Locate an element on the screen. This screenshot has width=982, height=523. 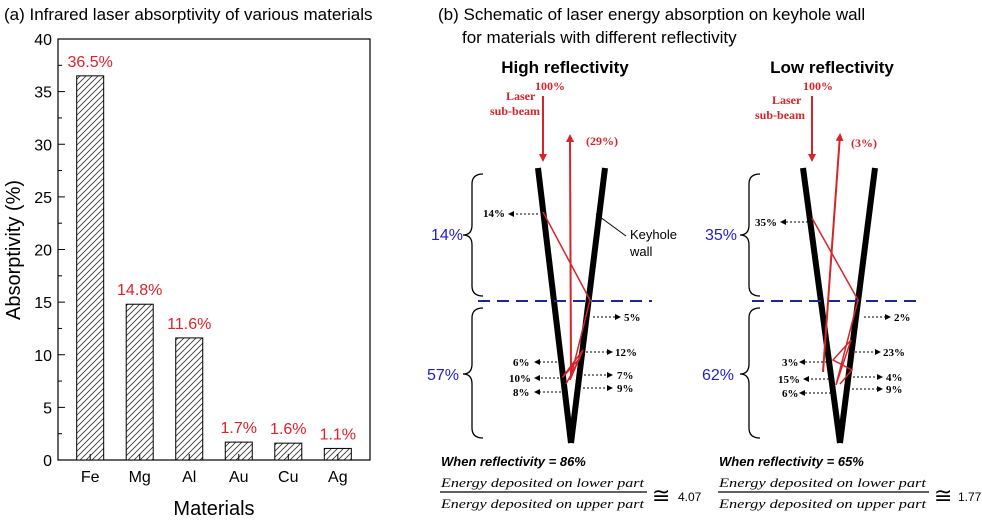
y-tick-label: 25 is located at coordinates (43, 198).